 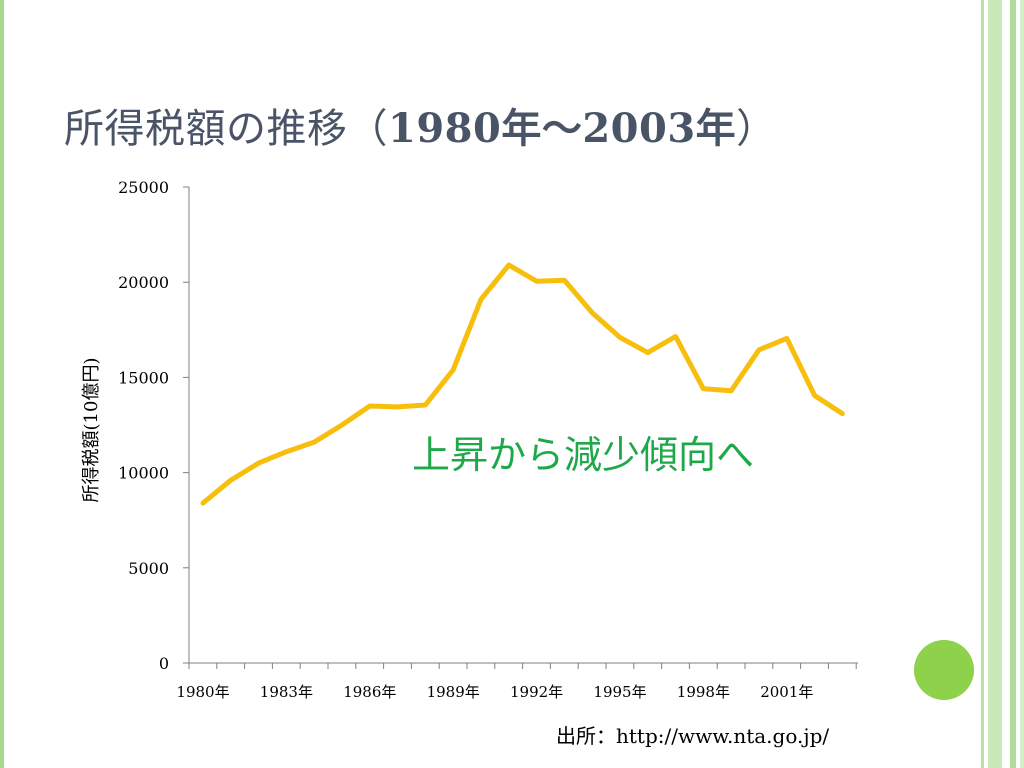 I want to click on x-tick-label: 1980年, so click(x=202, y=692).